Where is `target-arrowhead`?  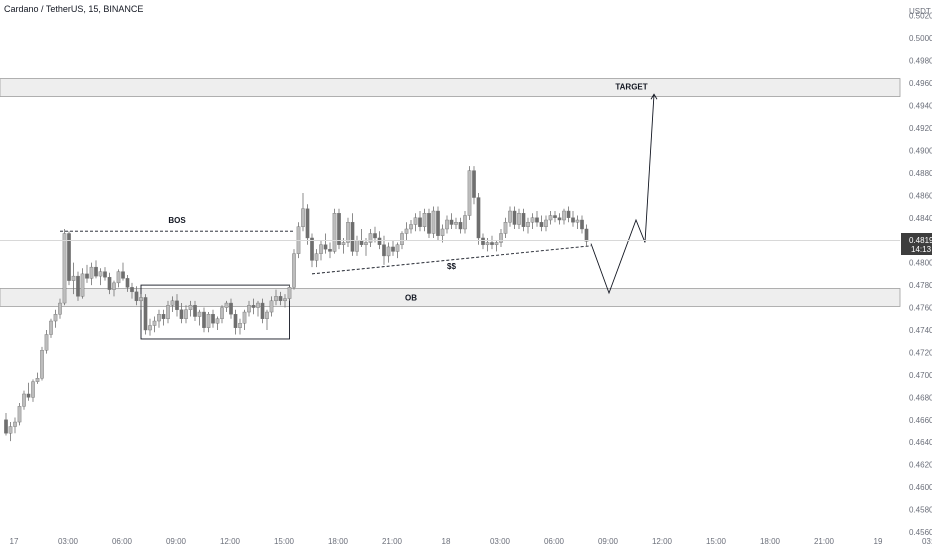 target-arrowhead is located at coordinates (654, 96).